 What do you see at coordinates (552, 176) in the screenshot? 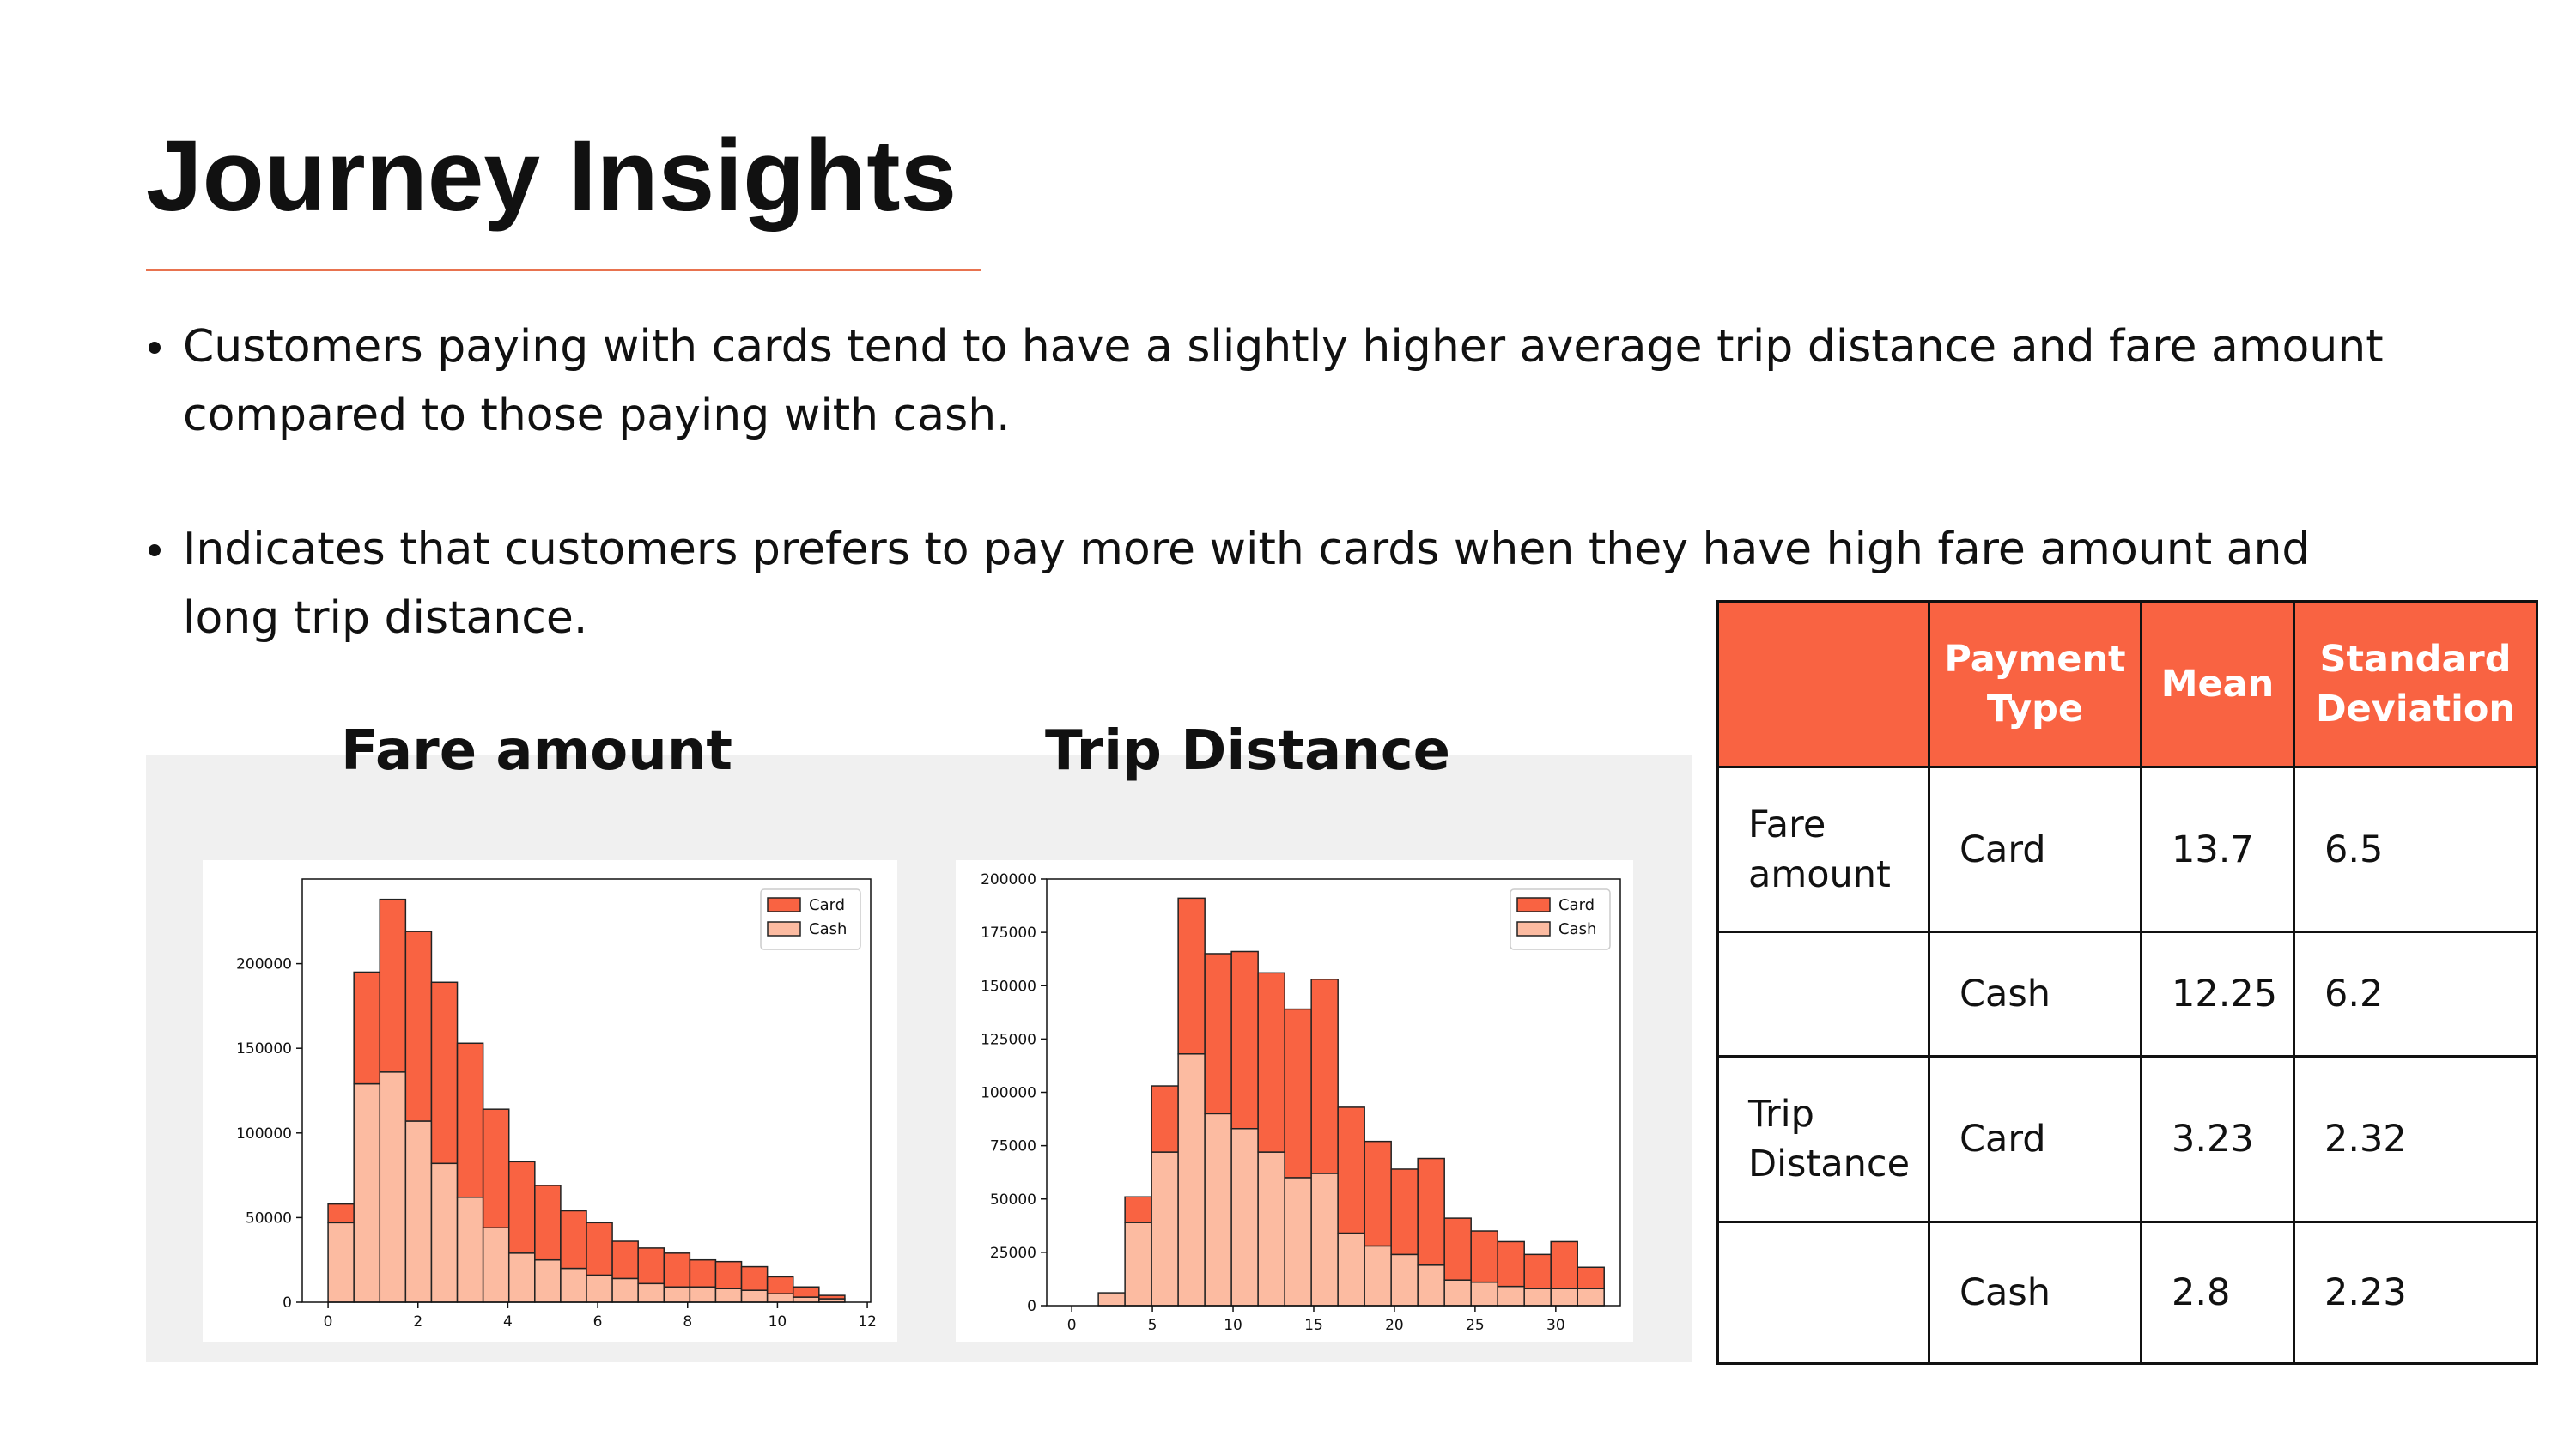
I see `slide-title: Journey Insights` at bounding box center [552, 176].